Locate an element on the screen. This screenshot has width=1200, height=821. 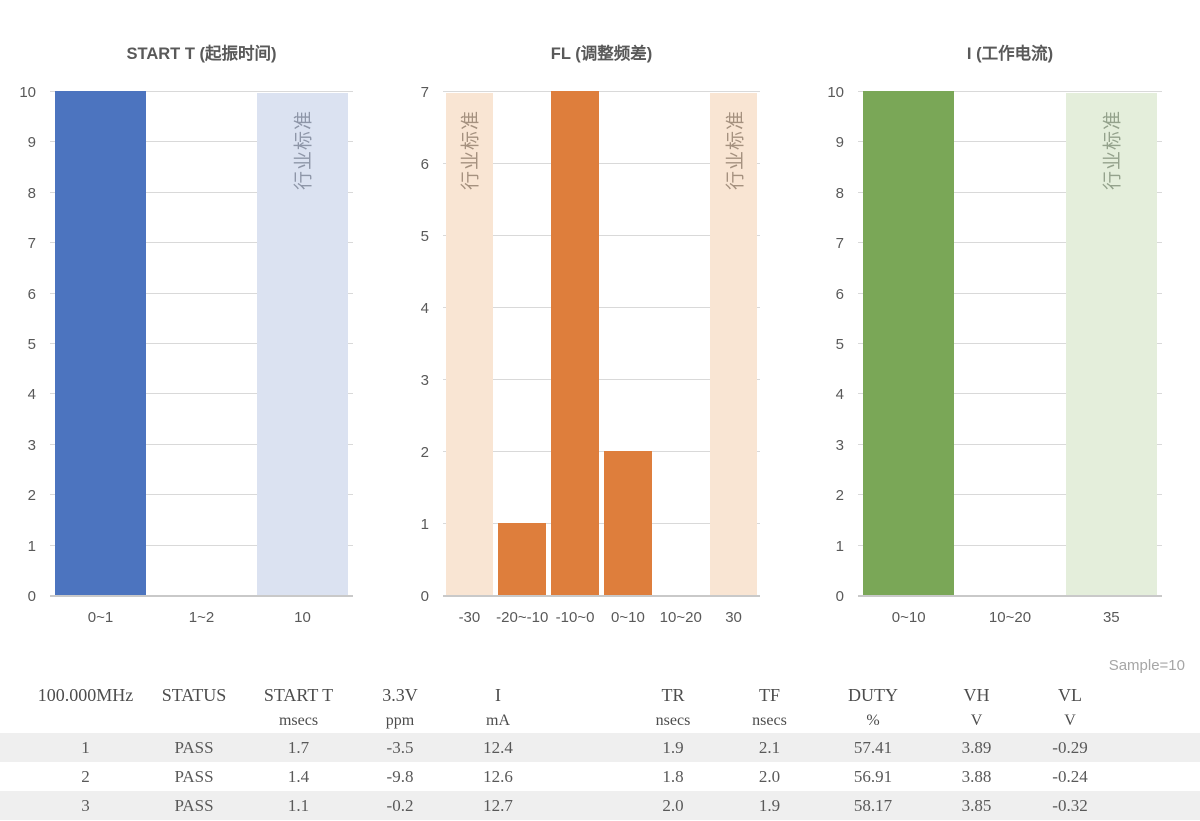
cell-r2-c3: 1.4 is located at coordinates (298, 776).